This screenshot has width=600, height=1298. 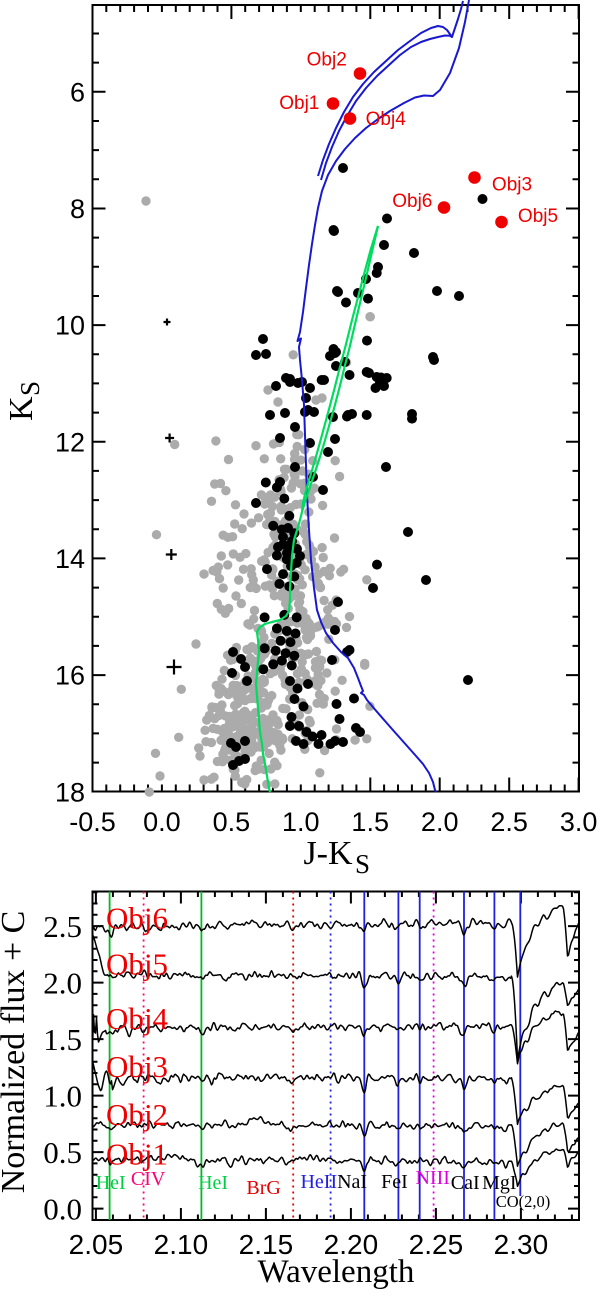 What do you see at coordinates (96, 1244) in the screenshot?
I see `svg-text: 2.05` at bounding box center [96, 1244].